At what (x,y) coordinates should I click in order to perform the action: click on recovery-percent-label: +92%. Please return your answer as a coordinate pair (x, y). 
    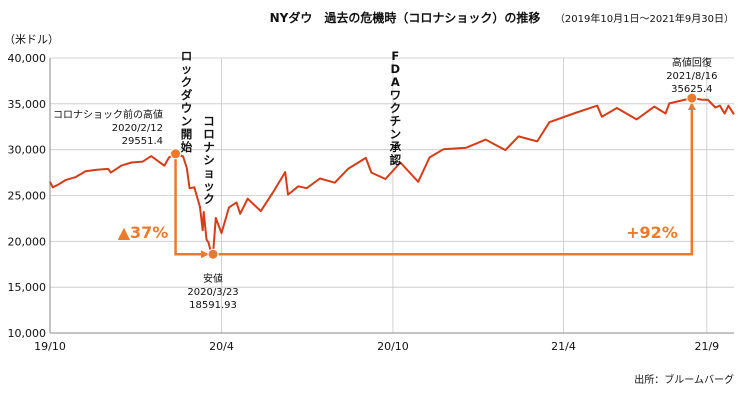
    Looking at the image, I should click on (652, 232).